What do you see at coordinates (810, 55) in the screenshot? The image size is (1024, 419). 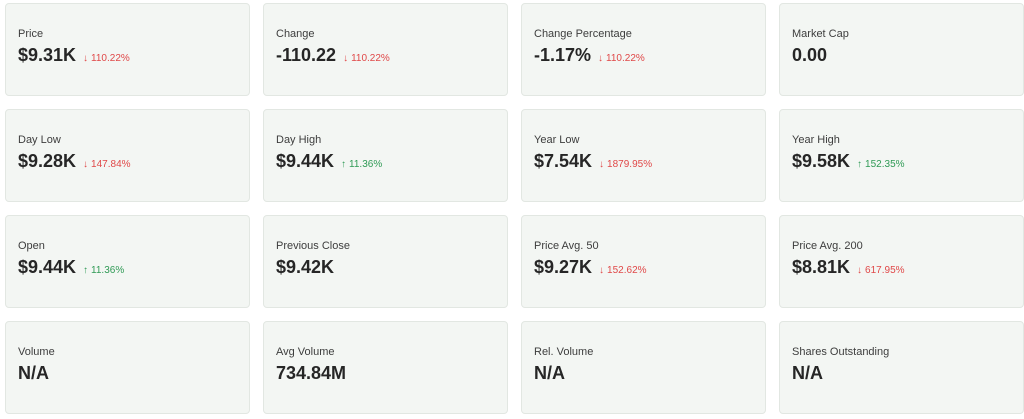 I see `stat-value: 0.00` at bounding box center [810, 55].